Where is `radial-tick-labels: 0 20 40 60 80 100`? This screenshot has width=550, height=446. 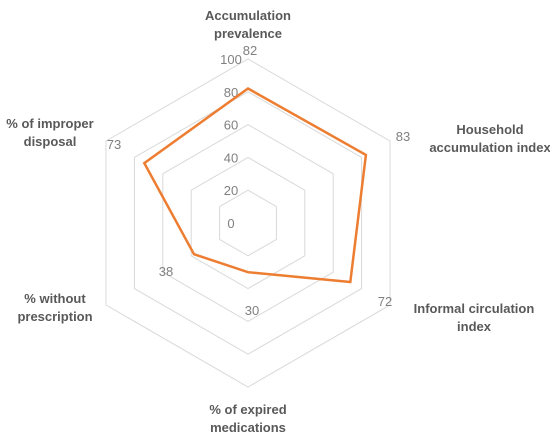
radial-tick-labels: 0 20 40 60 80 100 is located at coordinates (231, 141).